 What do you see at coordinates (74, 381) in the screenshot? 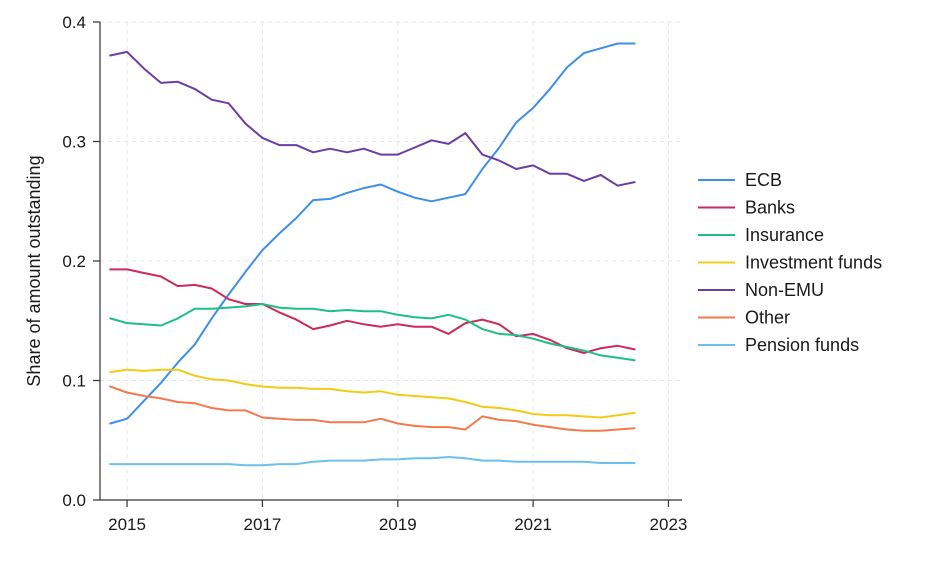
I see `y-tick-label: 0.1` at bounding box center [74, 381].